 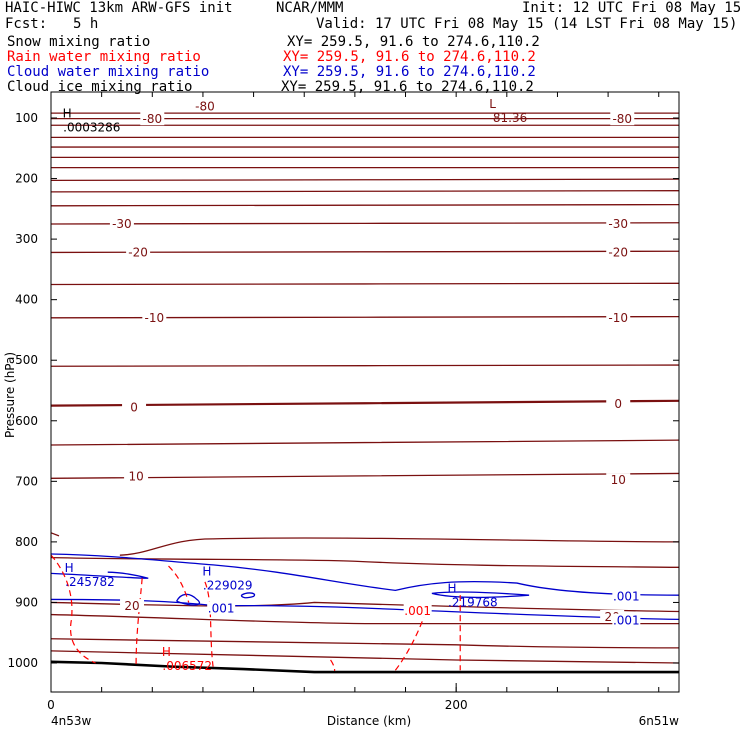 I want to click on init-time: Init: 12 UTC Fri 08 May 15, so click(x=631, y=8).